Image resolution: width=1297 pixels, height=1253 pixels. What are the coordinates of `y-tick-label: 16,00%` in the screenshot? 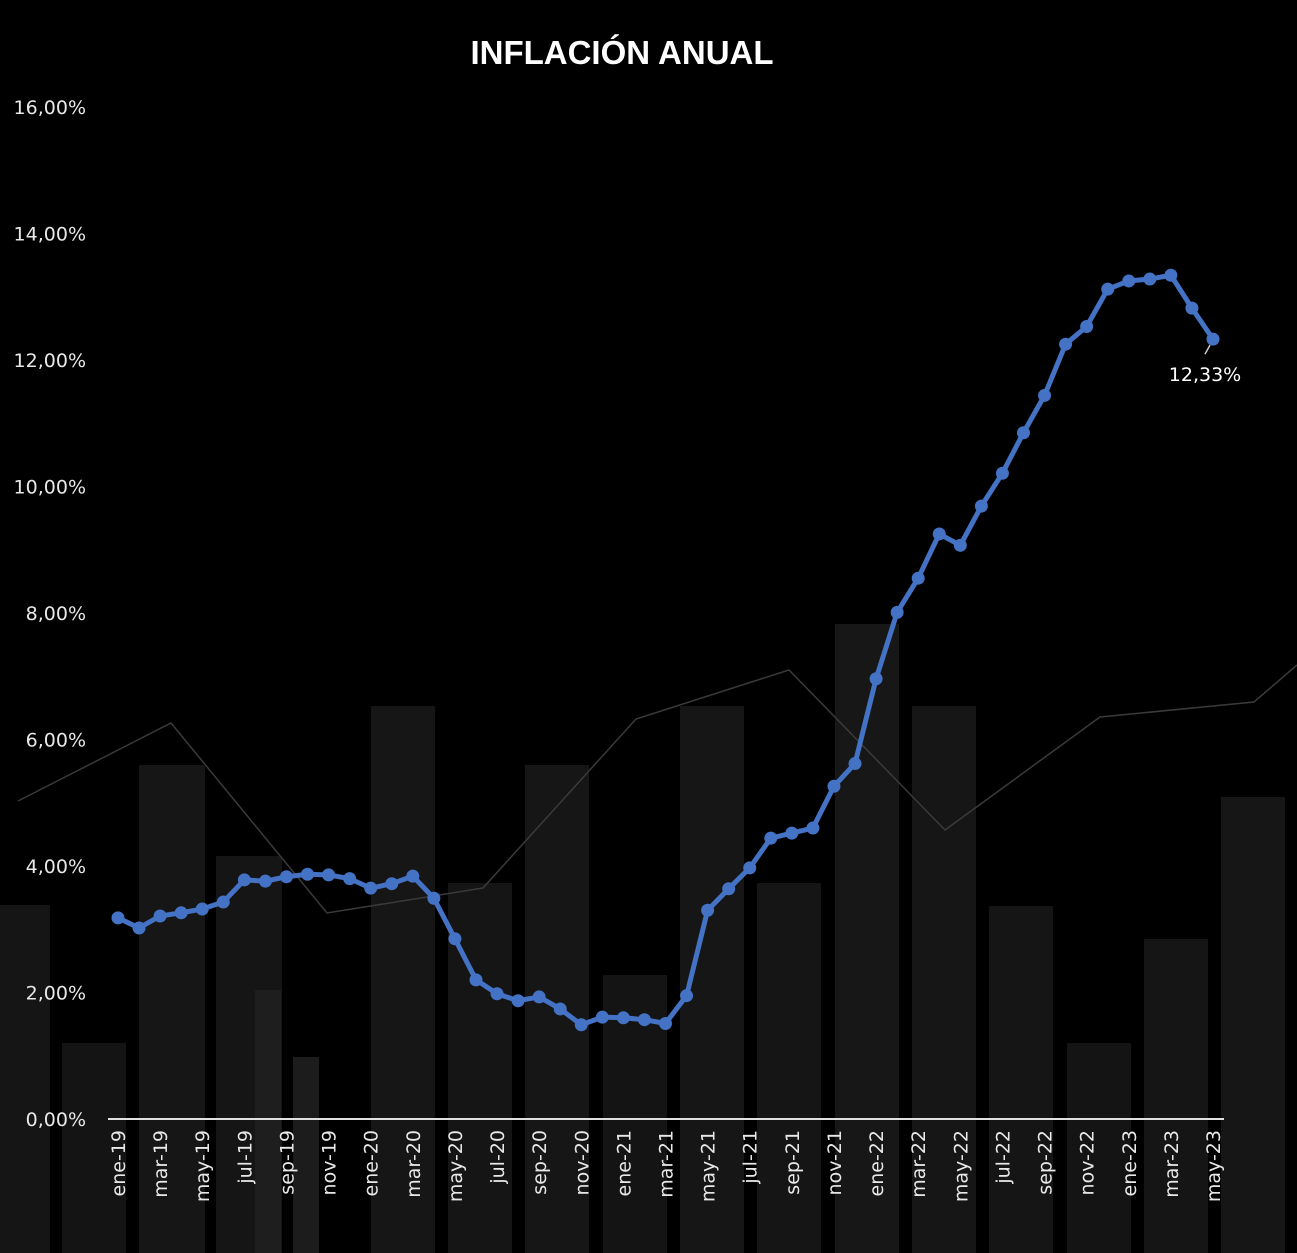 It's located at (50, 108).